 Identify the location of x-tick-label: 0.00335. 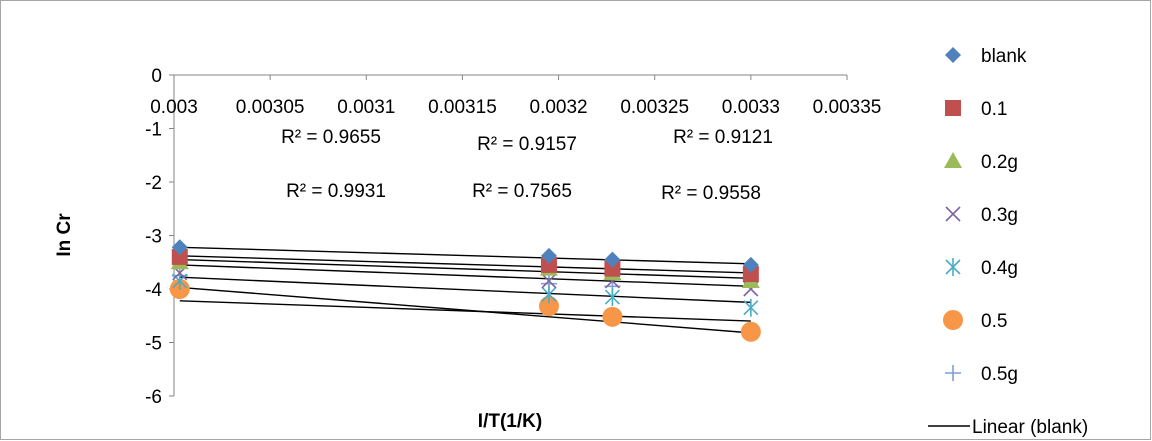
(847, 107).